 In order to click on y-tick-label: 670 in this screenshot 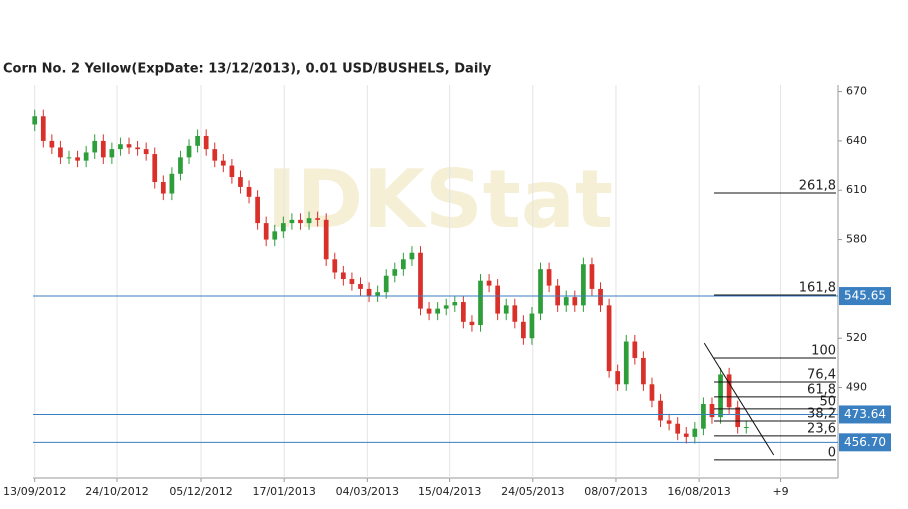, I will do `click(856, 91)`.